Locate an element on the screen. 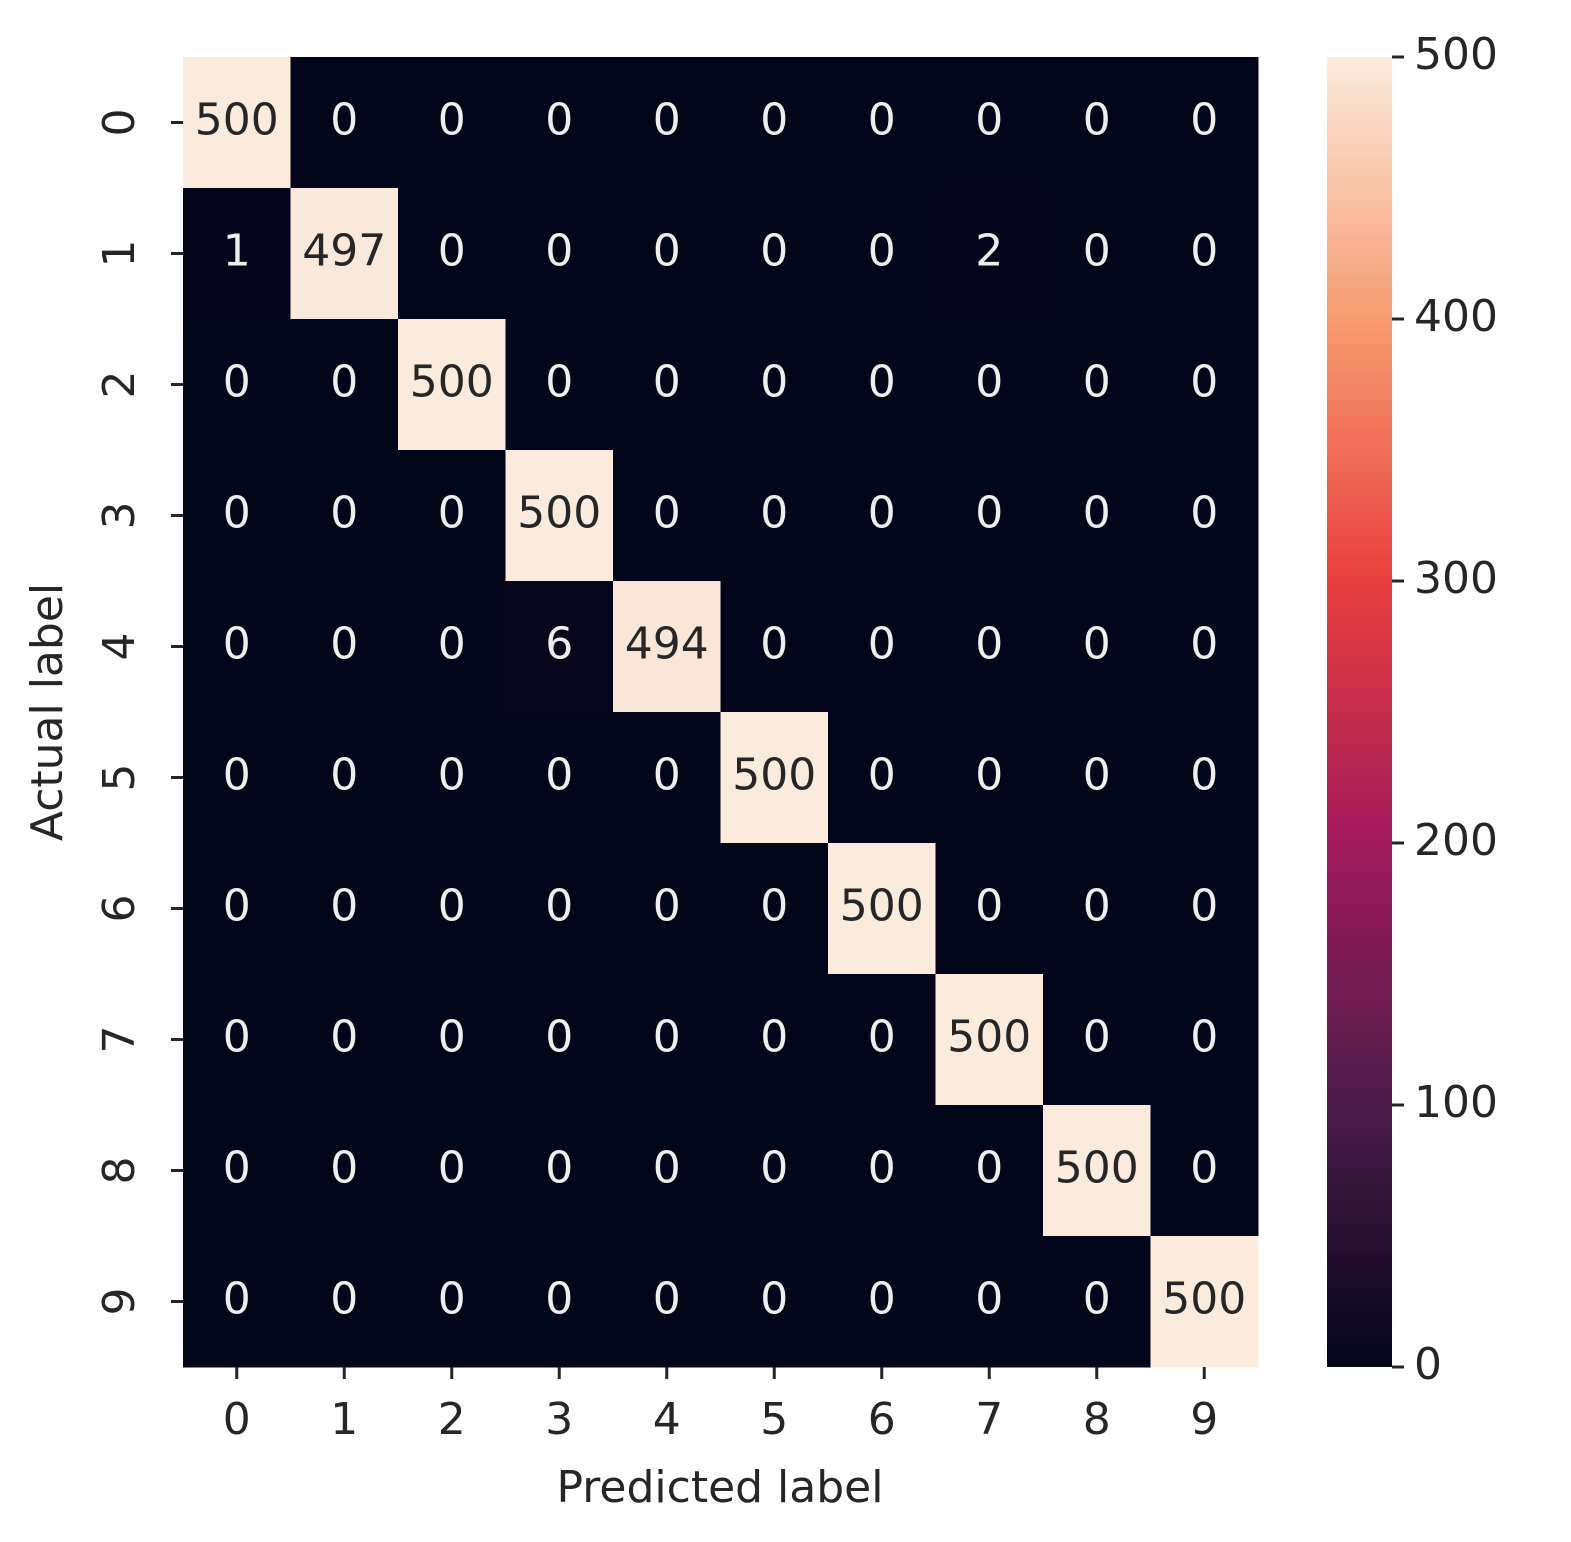  x-tick-label: 1 is located at coordinates (344, 1419).